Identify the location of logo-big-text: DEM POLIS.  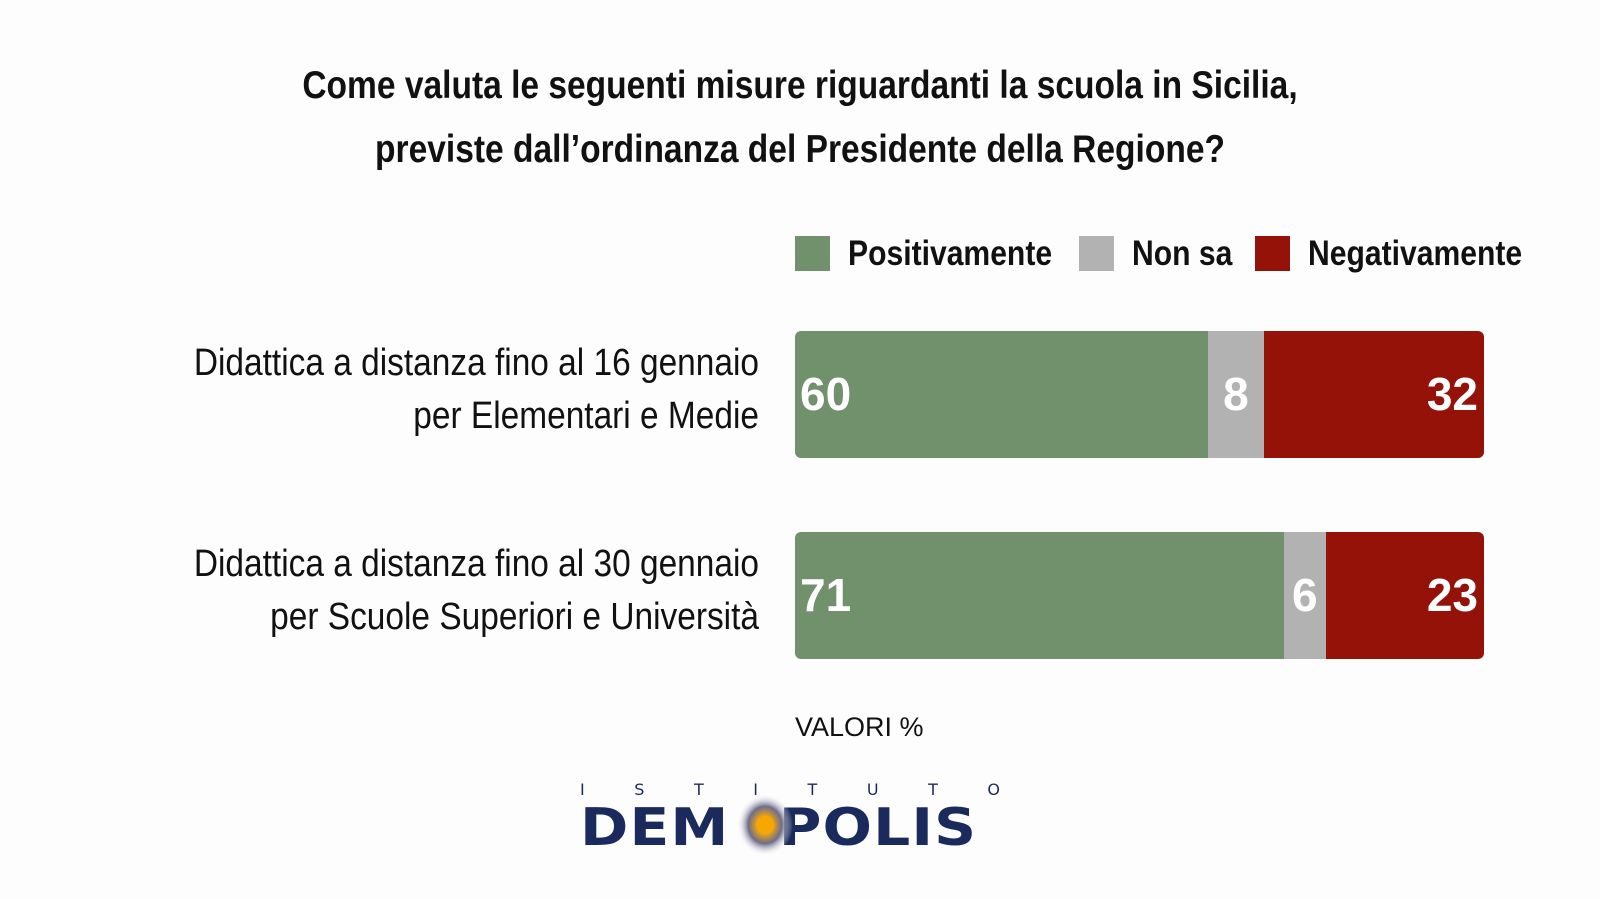
(778, 828).